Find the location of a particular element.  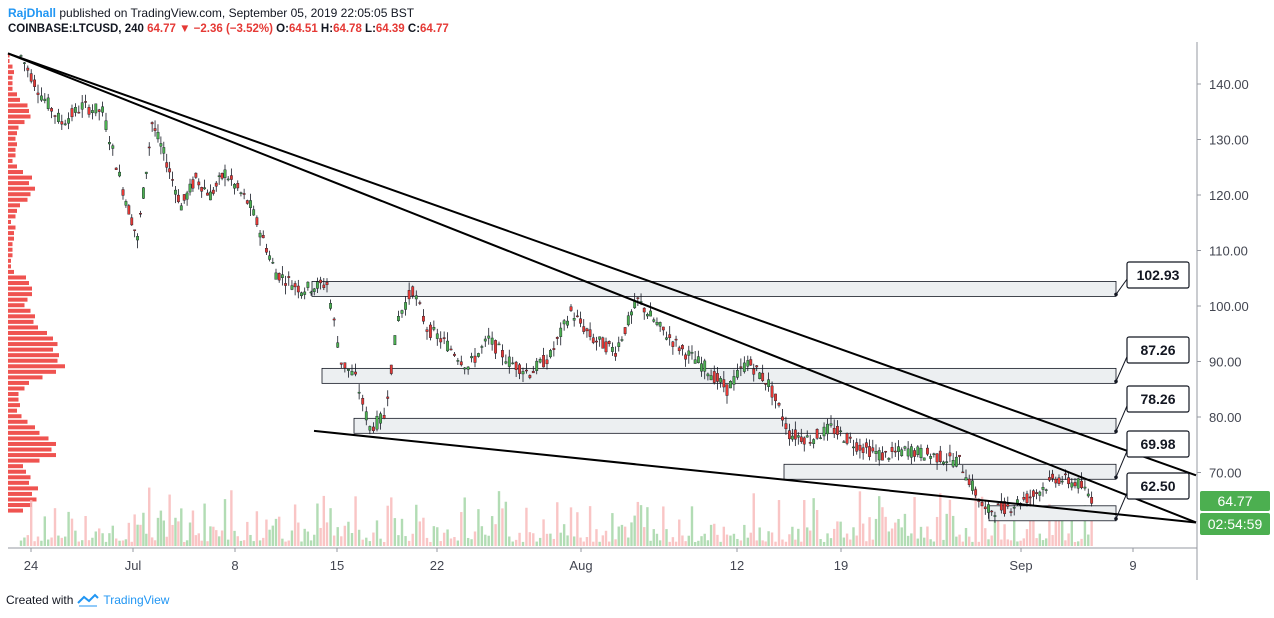

high-value: 64.78 is located at coordinates (347, 29).